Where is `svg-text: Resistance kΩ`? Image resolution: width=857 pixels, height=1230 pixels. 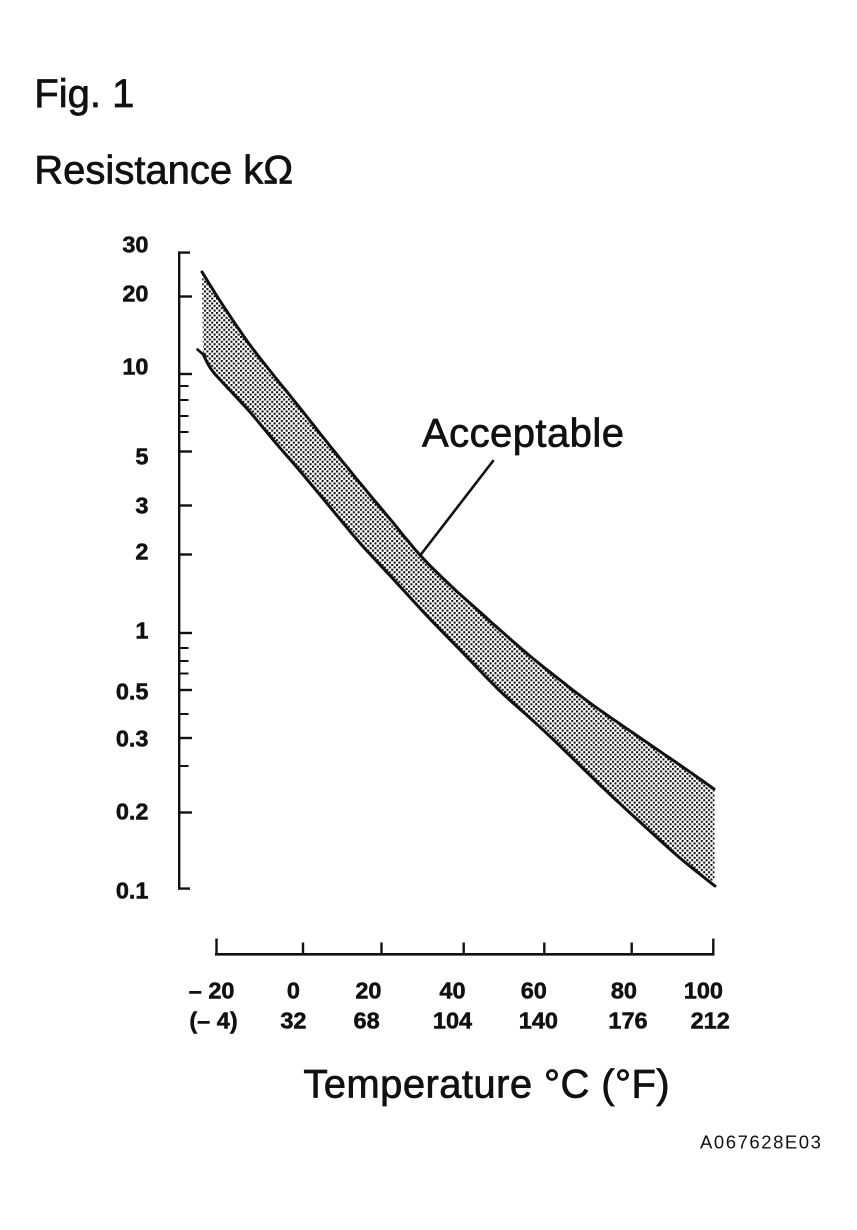
svg-text: Resistance kΩ is located at coordinates (163, 170).